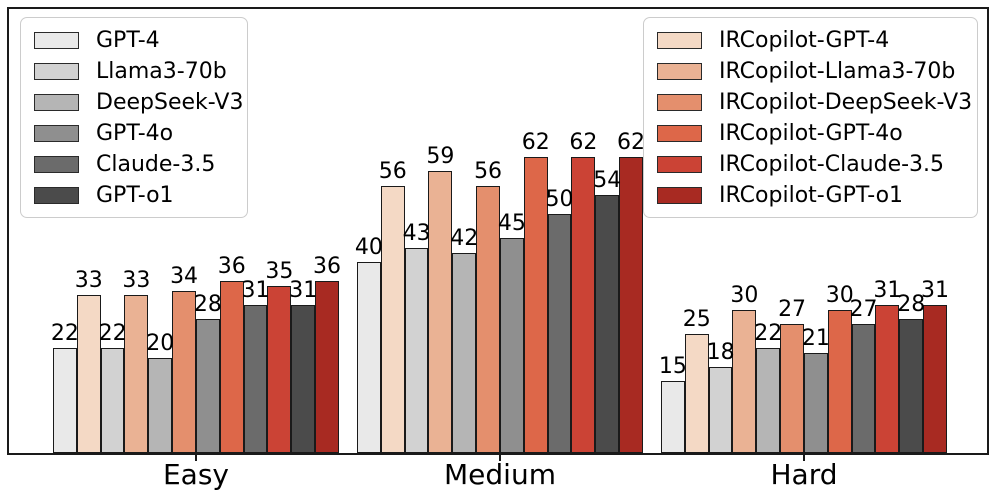 This screenshot has height=495, width=996. Describe the element at coordinates (500, 474) in the screenshot. I see `x-axis-label-medium: Medium` at that location.